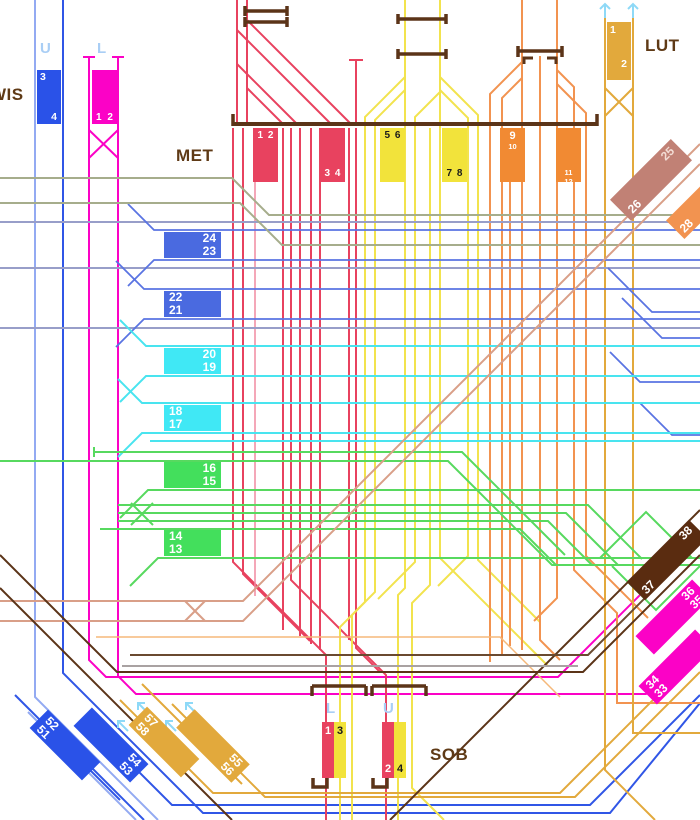  What do you see at coordinates (209, 354) in the screenshot?
I see `track-number: 20` at bounding box center [209, 354].